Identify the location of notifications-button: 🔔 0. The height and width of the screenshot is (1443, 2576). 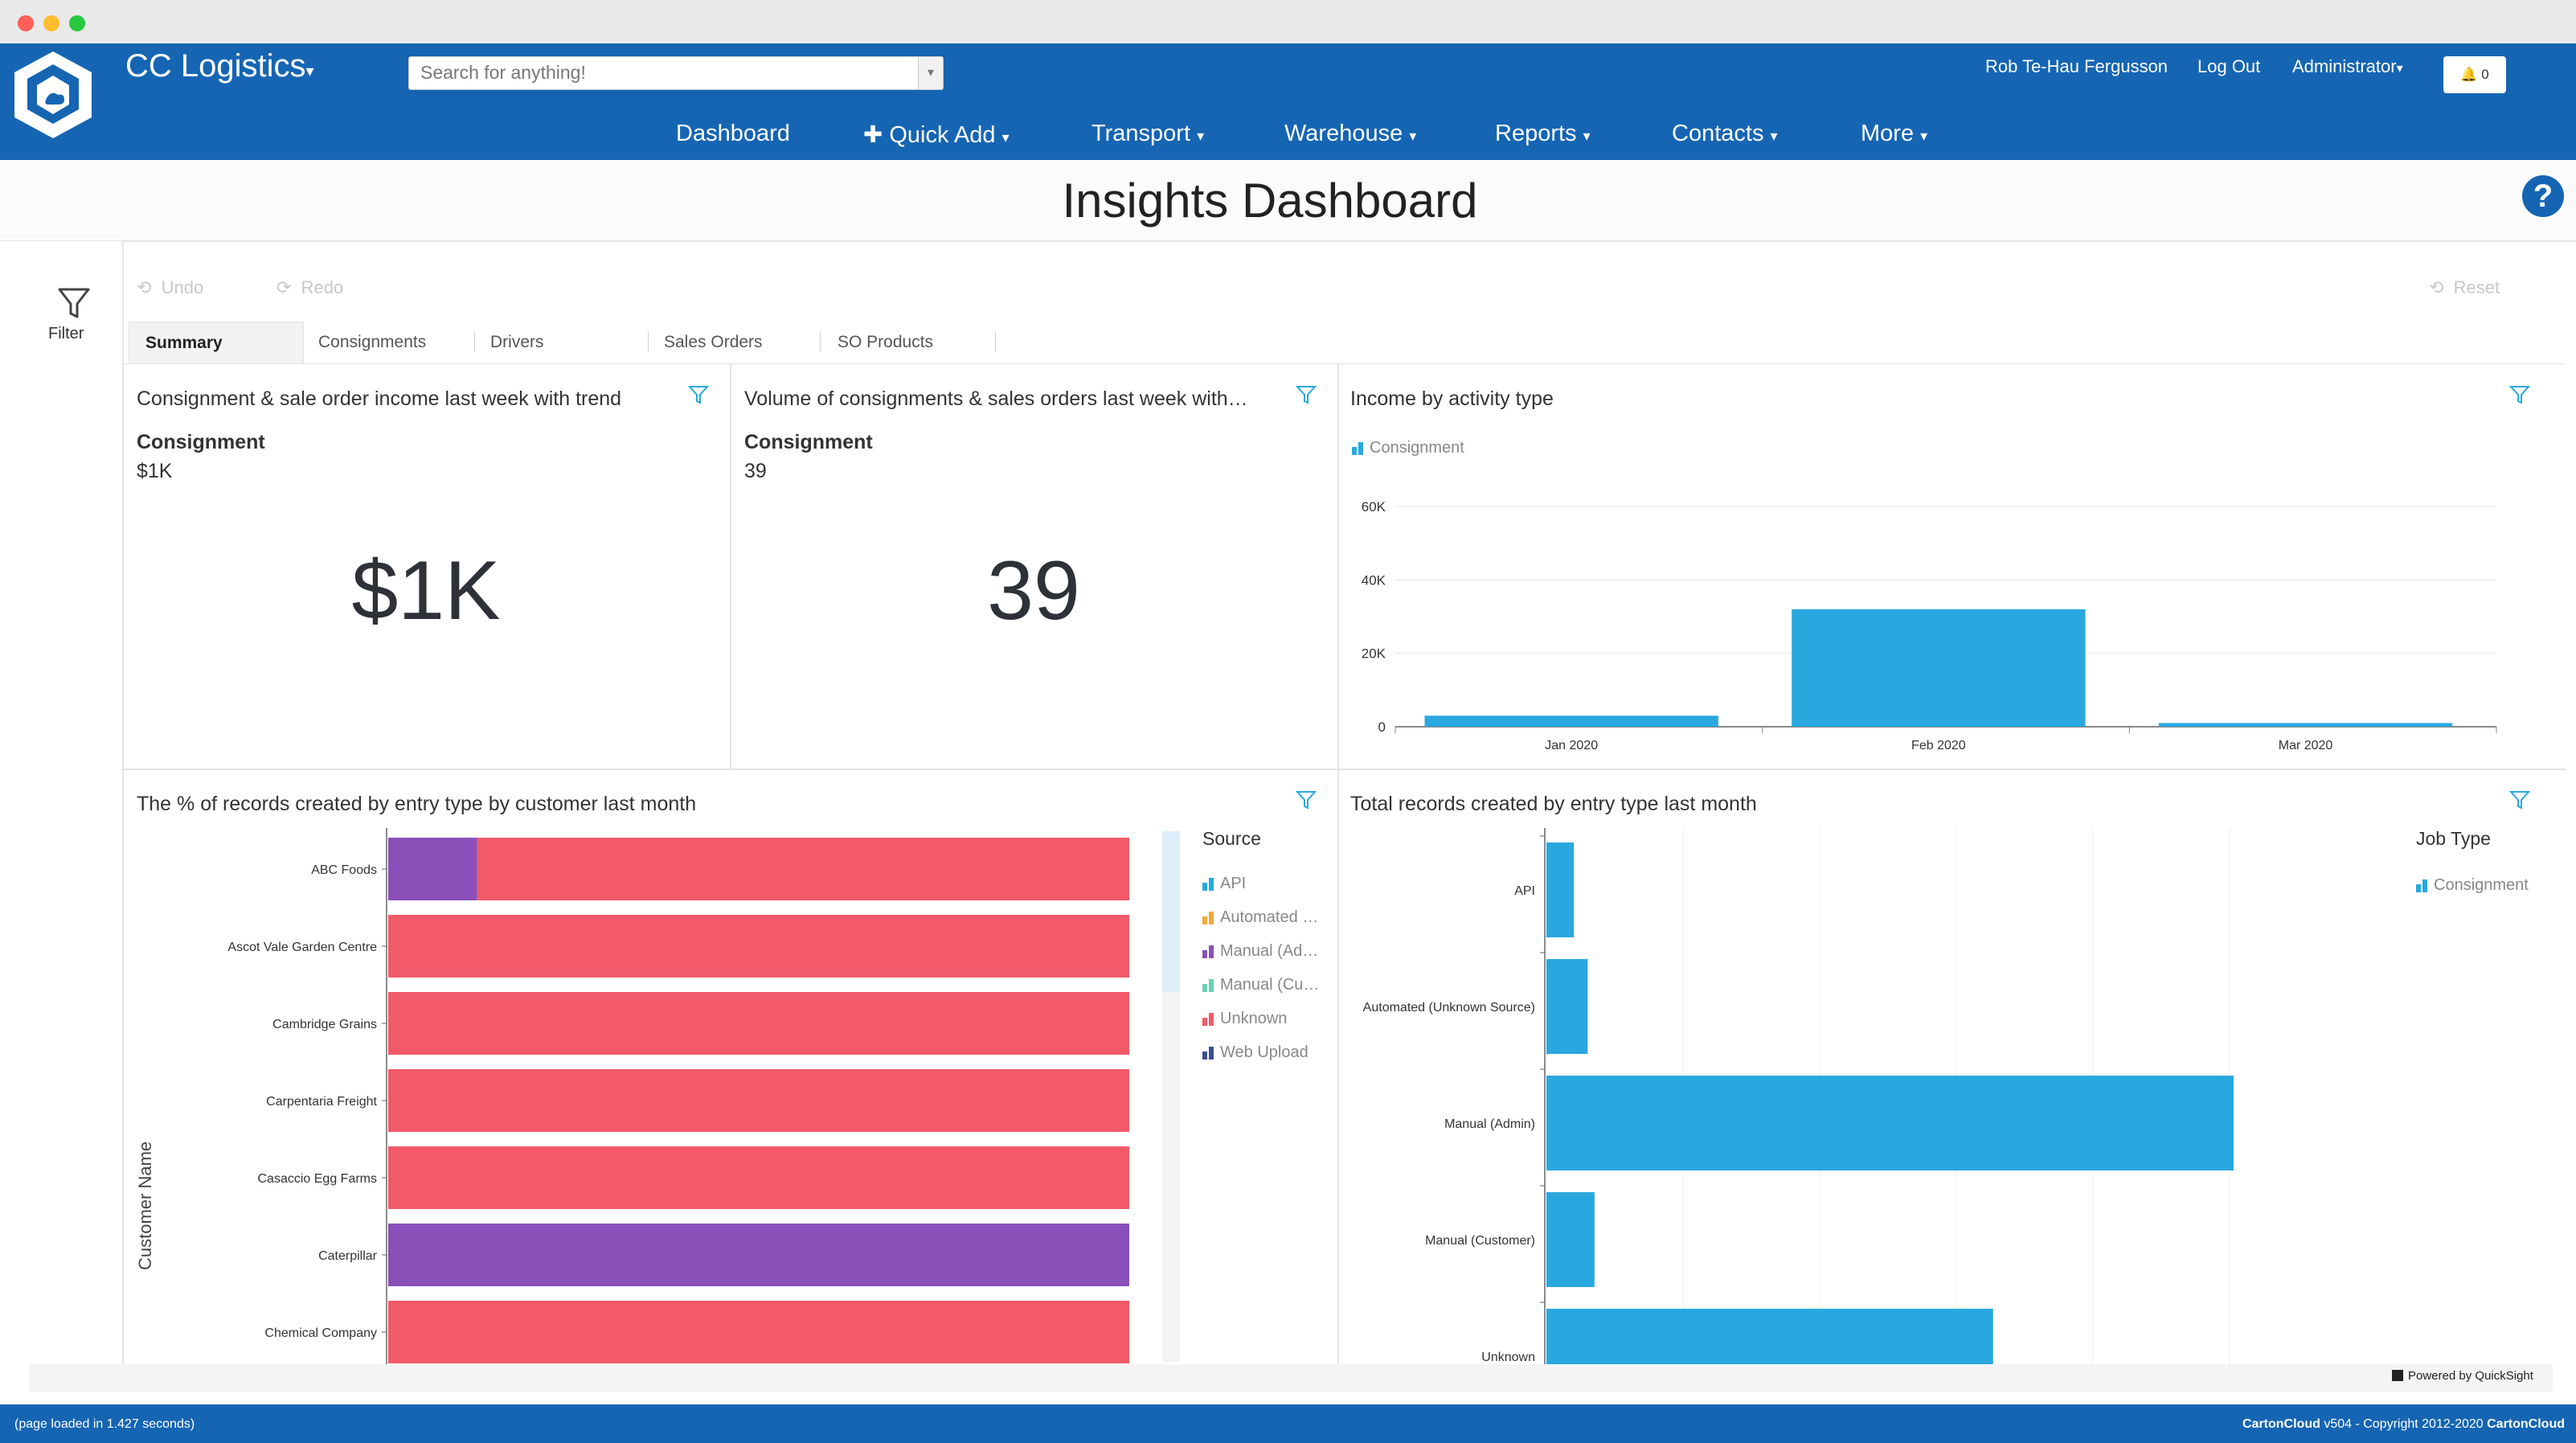
(2474, 75).